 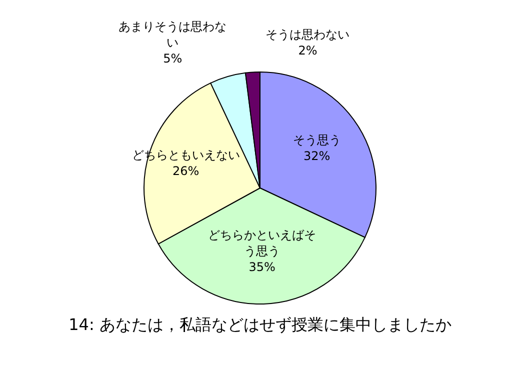 I want to click on slice-label: そうは思わない, so click(x=308, y=34).